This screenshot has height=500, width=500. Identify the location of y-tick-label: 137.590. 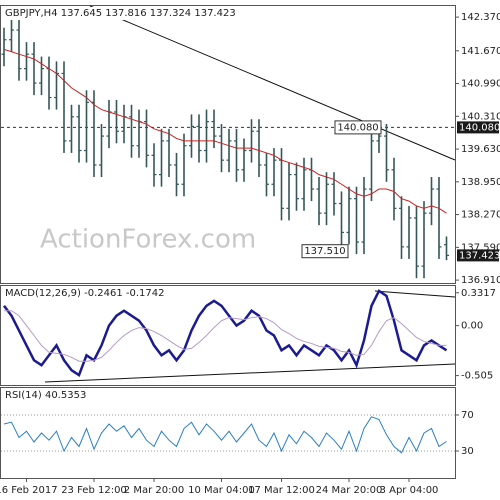
(480, 247).